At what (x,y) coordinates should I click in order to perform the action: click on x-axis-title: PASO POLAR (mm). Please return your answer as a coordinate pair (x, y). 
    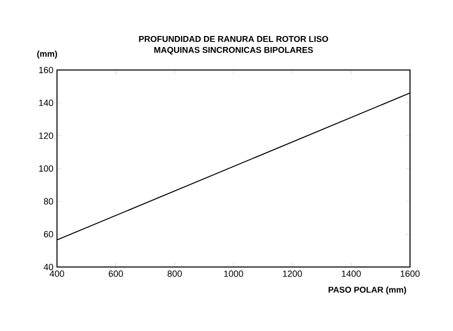
    Looking at the image, I should click on (367, 290).